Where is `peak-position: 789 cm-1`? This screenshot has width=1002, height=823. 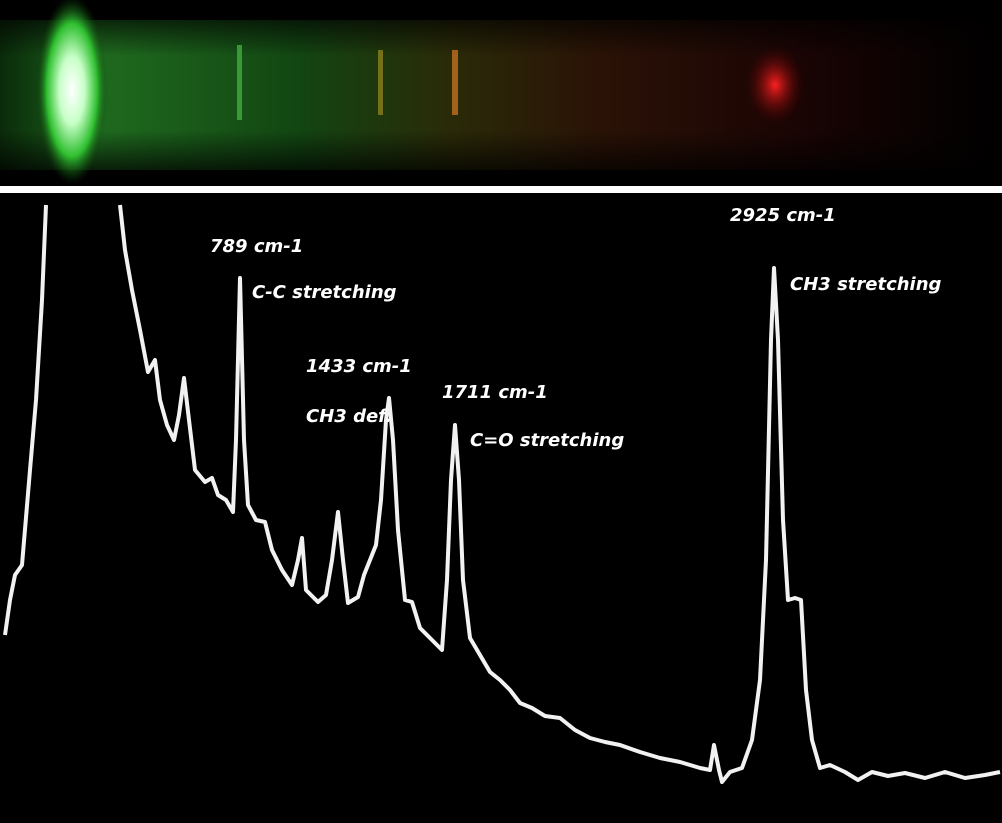 peak-position: 789 cm-1 is located at coordinates (256, 246).